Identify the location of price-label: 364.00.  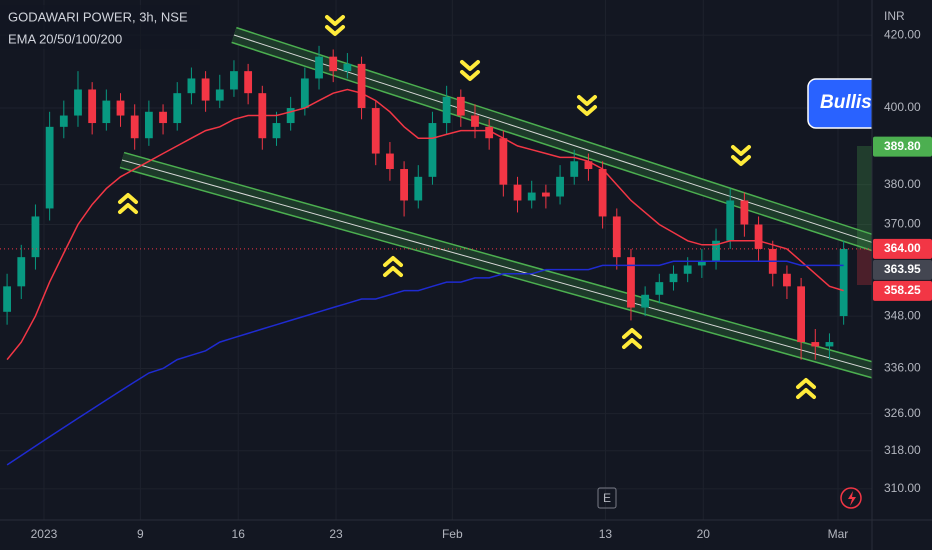
(902, 248).